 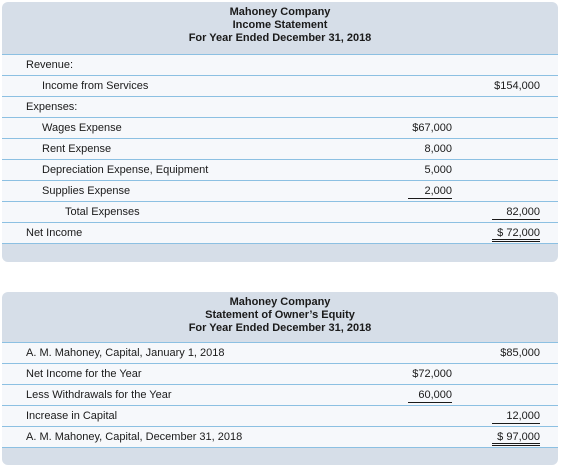 I want to click on label: Net Income for the Year, so click(x=84, y=374).